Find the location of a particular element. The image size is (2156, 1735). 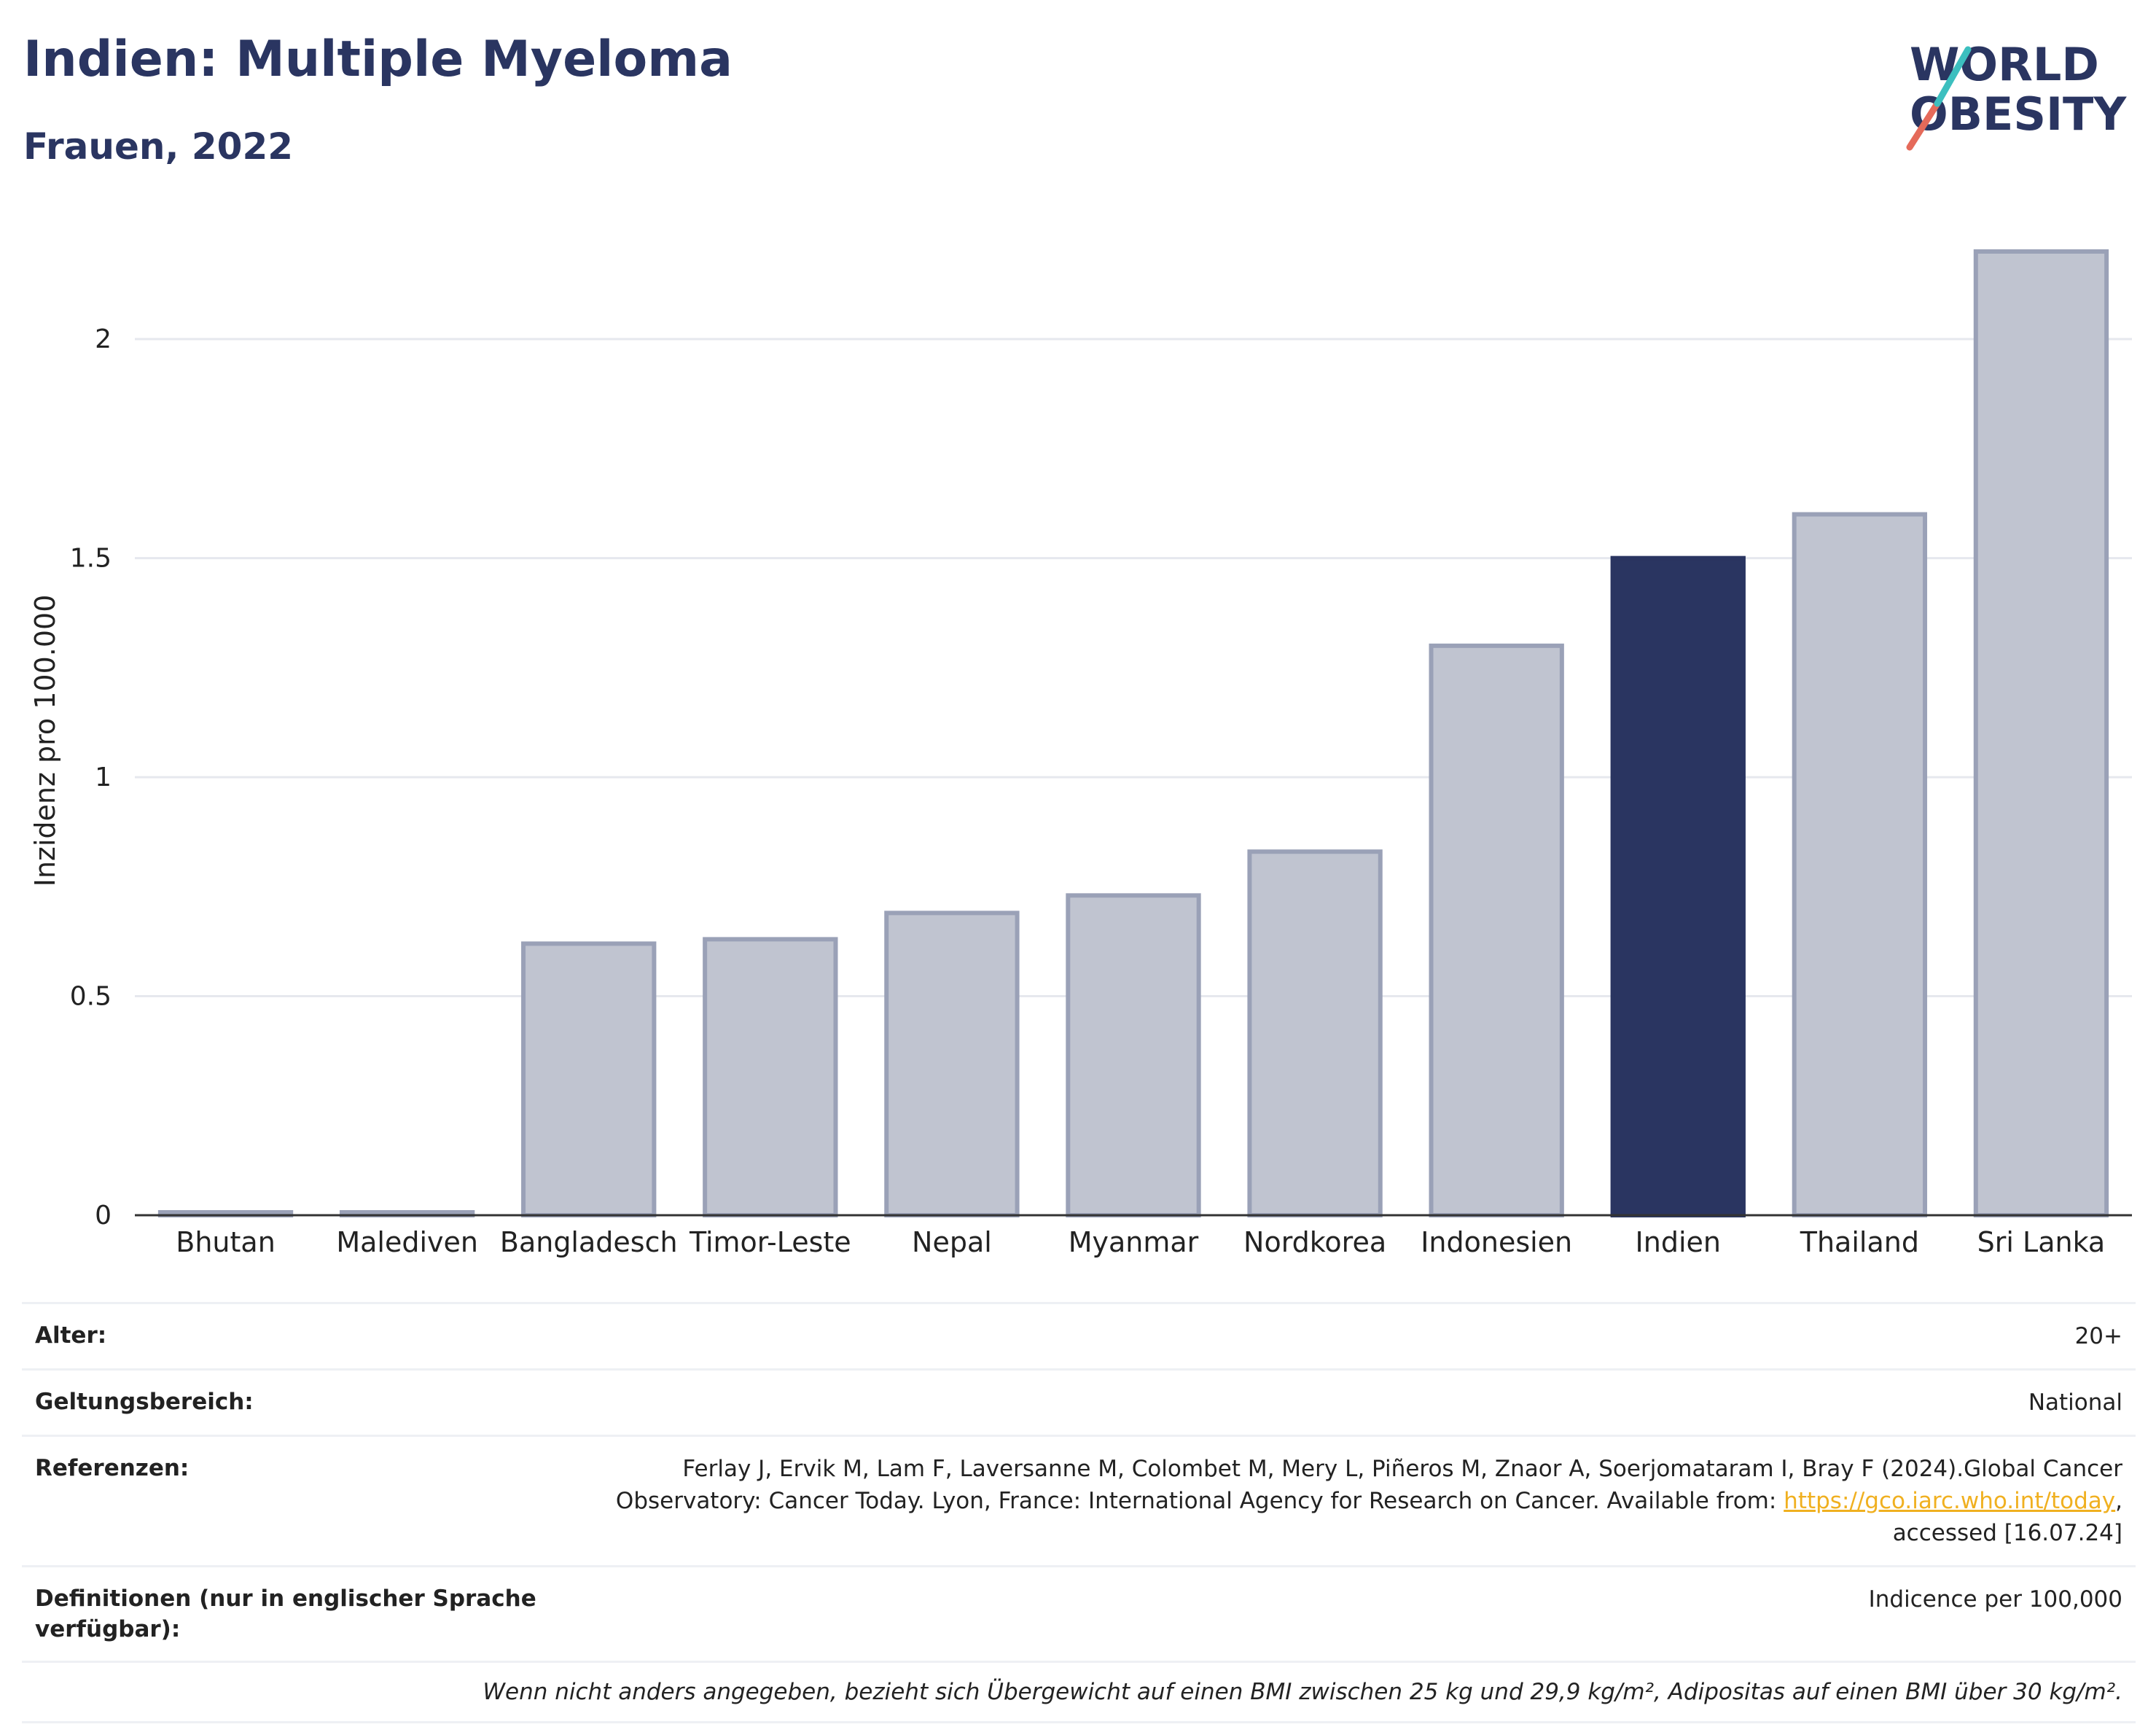

meta-label-scope: Geltungsbereich: is located at coordinates (144, 1402).